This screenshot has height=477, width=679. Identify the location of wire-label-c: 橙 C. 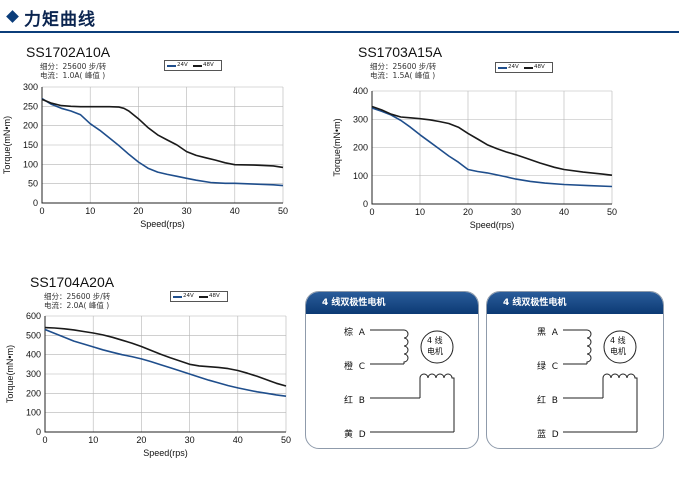
(354, 365).